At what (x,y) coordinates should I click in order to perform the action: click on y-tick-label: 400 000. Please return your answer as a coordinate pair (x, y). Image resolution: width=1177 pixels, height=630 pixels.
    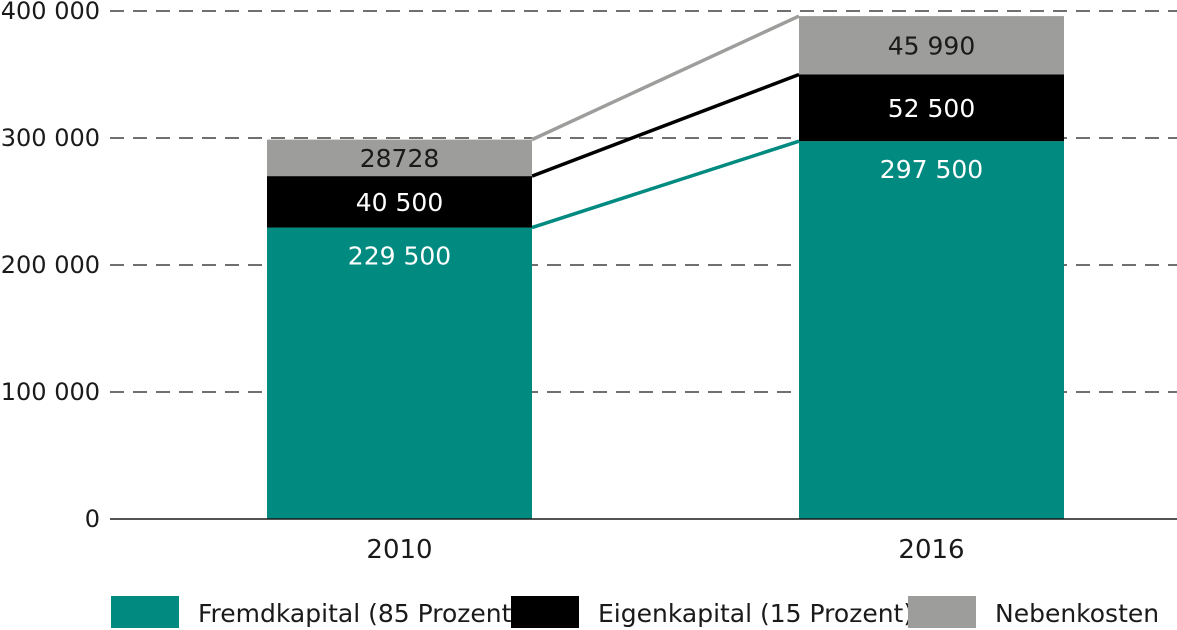
    Looking at the image, I should click on (50, 12).